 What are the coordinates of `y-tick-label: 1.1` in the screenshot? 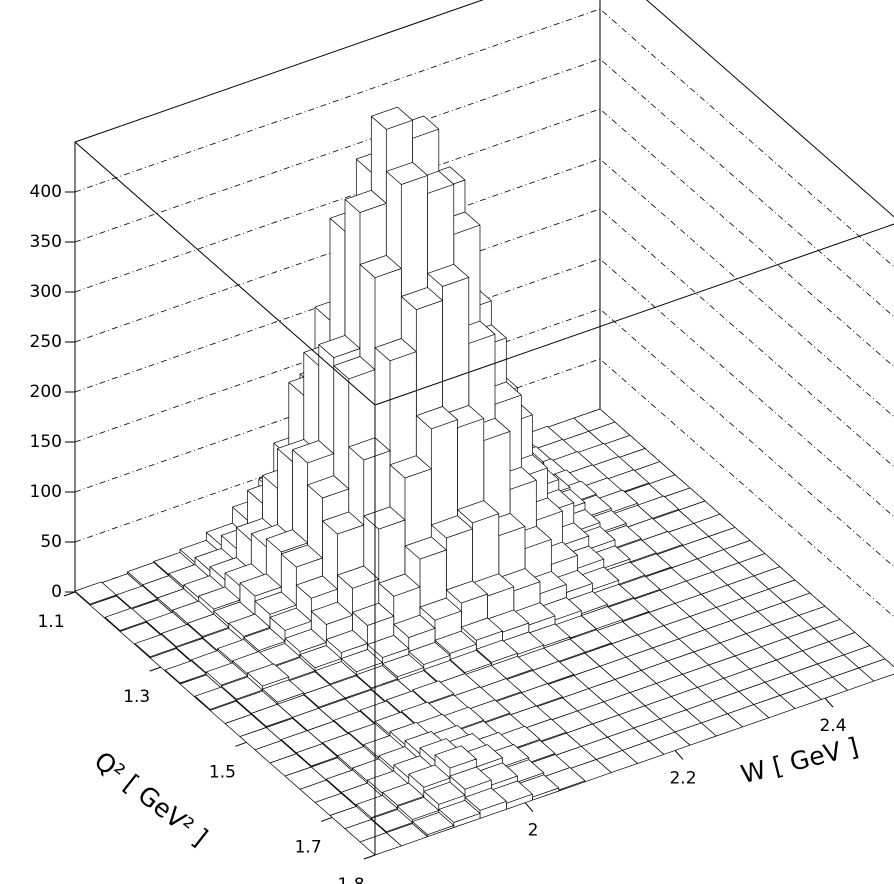 It's located at (50, 622).